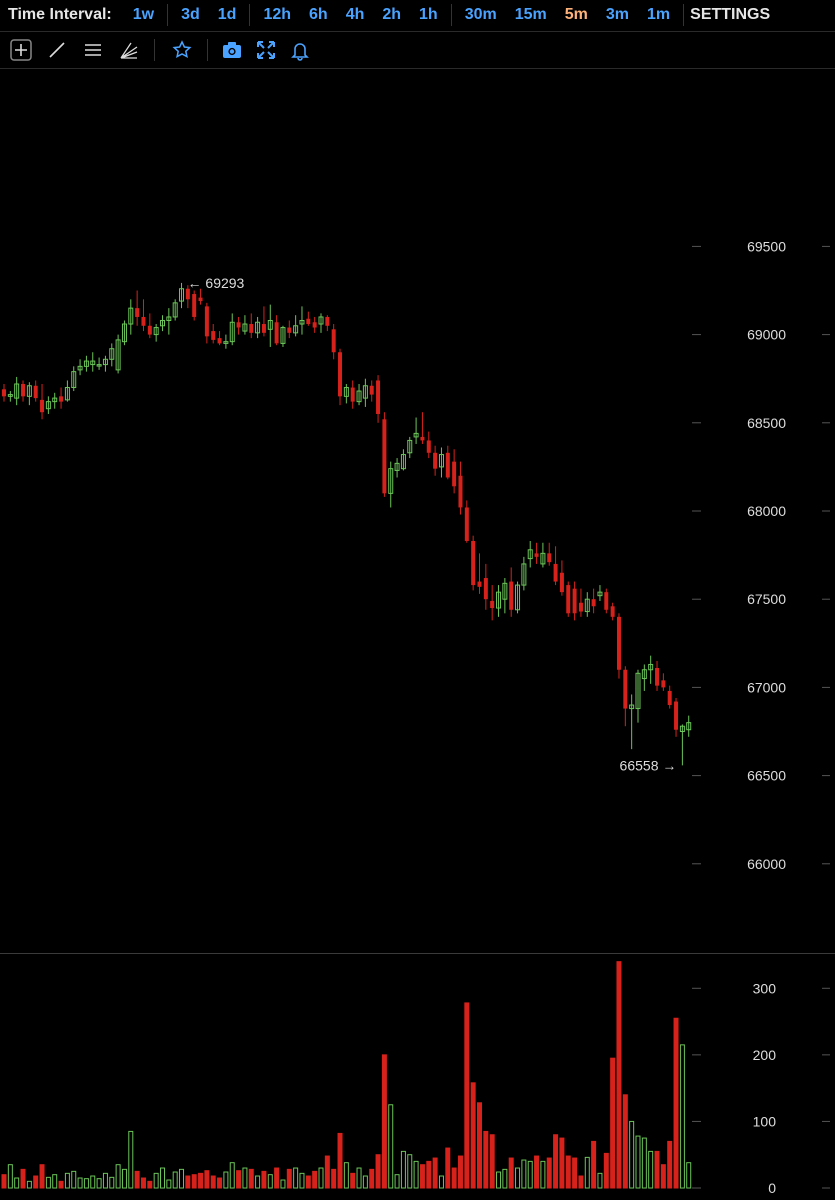 This screenshot has width=835, height=1200. What do you see at coordinates (232, 50) in the screenshot?
I see `camera-tool-button` at bounding box center [232, 50].